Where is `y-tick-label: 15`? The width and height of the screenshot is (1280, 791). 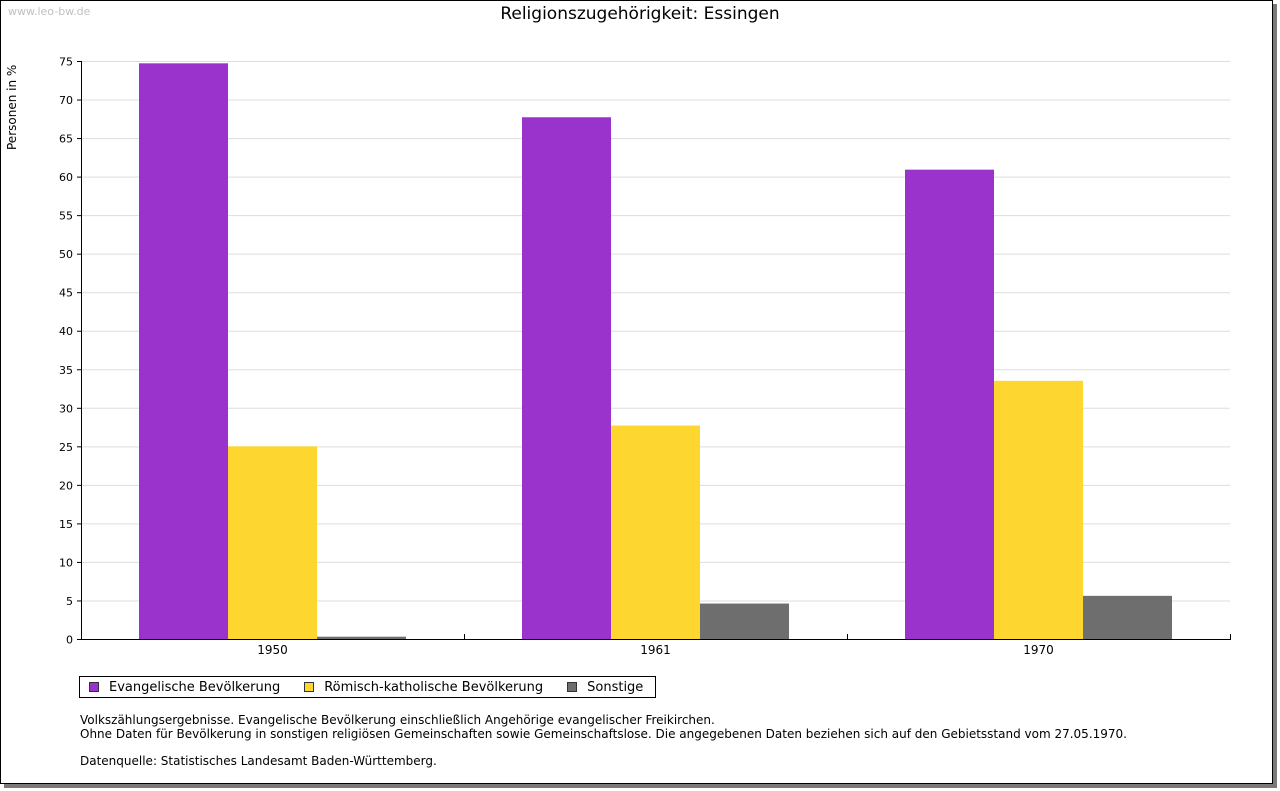 y-tick-label: 15 is located at coordinates (66, 524).